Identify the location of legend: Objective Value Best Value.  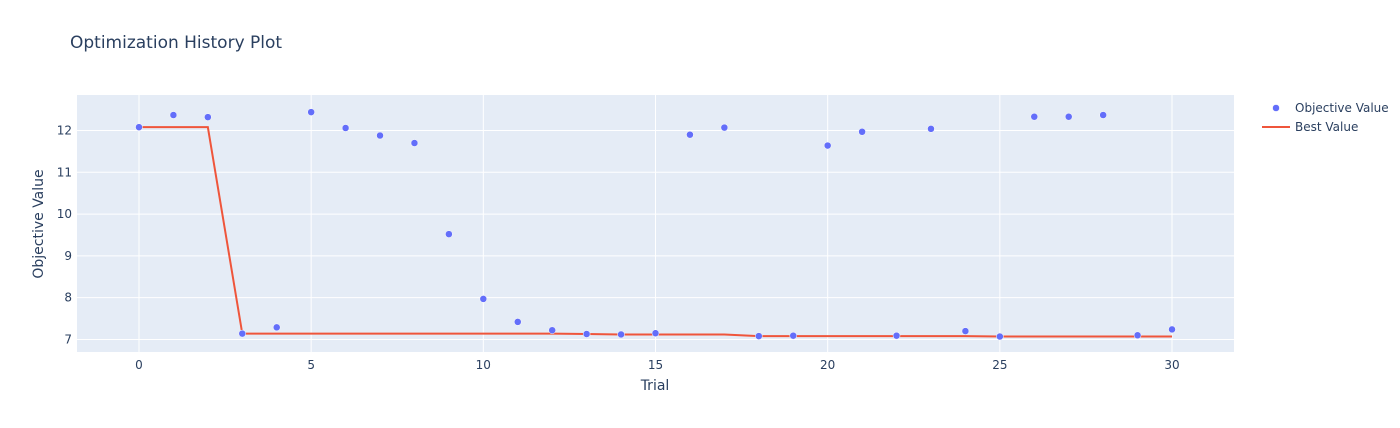
(1325, 117).